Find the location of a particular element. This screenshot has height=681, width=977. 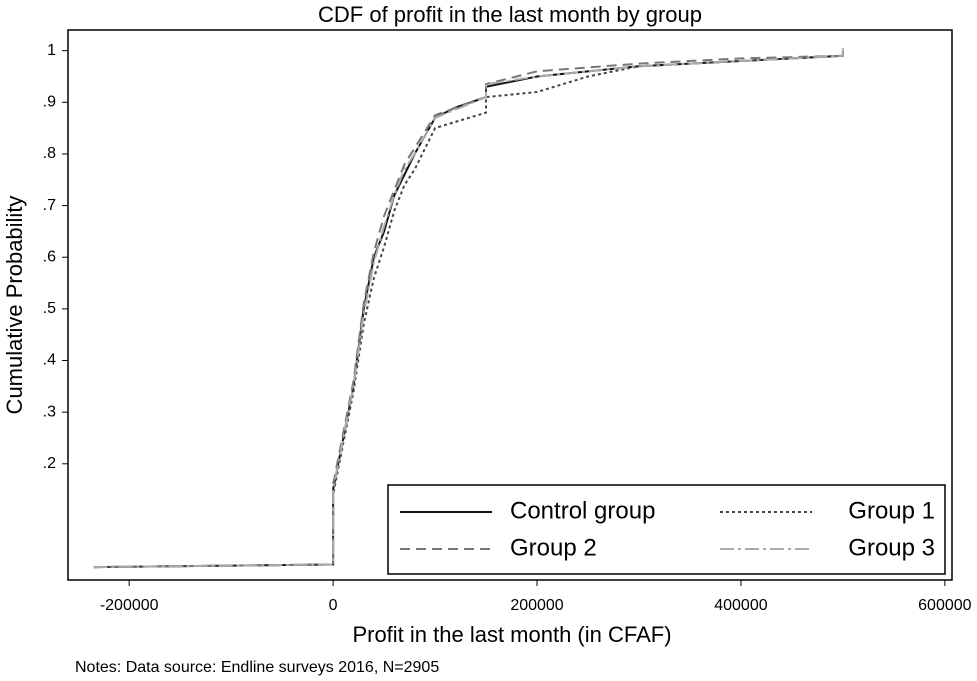

x-tick-label: 400000 is located at coordinates (740, 605).